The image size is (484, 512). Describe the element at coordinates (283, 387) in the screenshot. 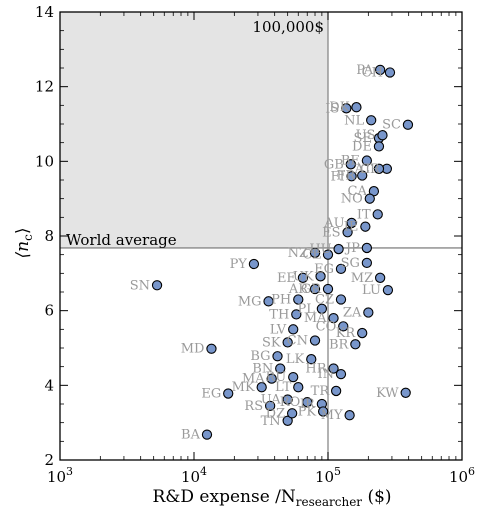

I see `point-label: LT` at that location.